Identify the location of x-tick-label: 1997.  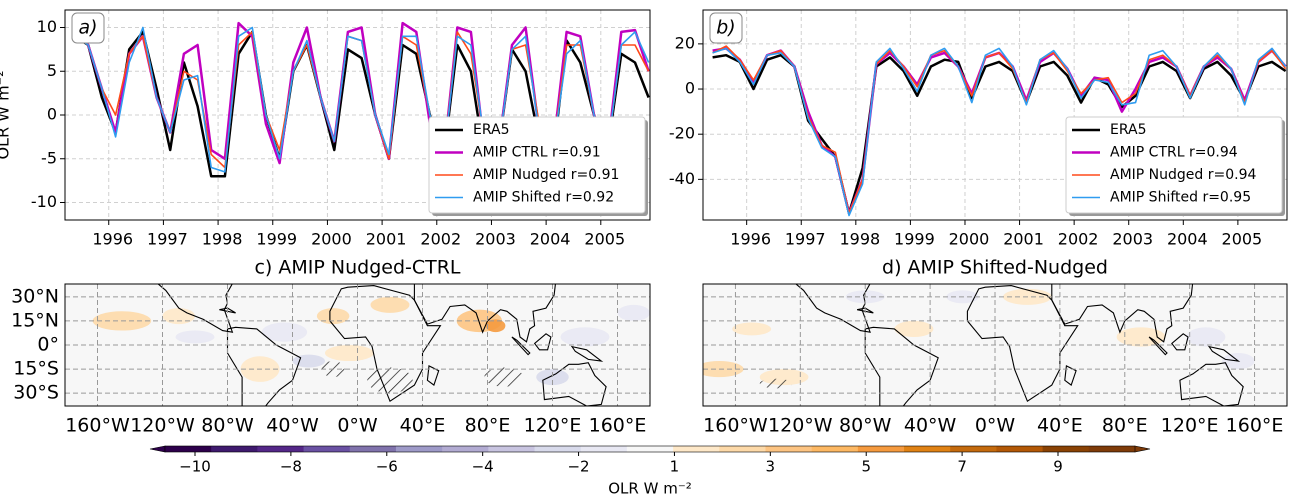
(167, 239).